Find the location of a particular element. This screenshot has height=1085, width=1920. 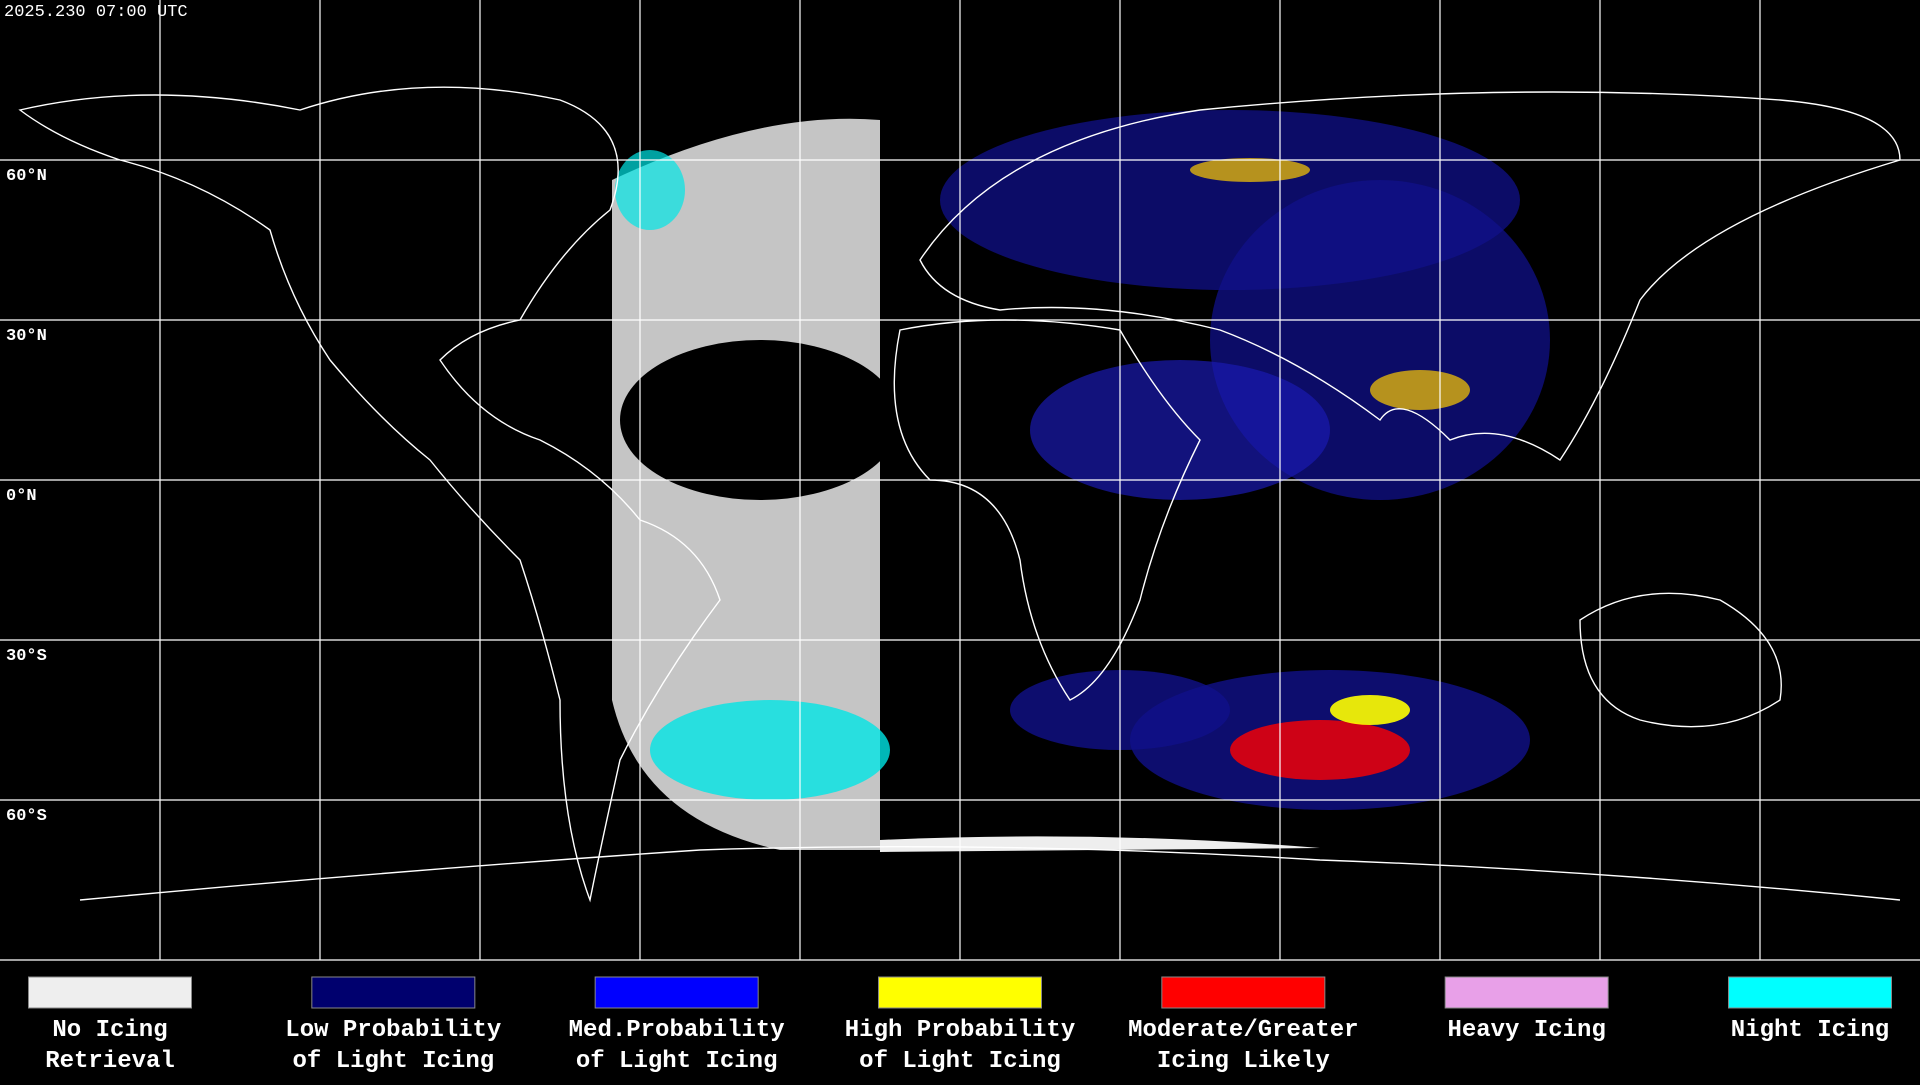

timestamp: 2025.230 07:00 UTC is located at coordinates (96, 12).